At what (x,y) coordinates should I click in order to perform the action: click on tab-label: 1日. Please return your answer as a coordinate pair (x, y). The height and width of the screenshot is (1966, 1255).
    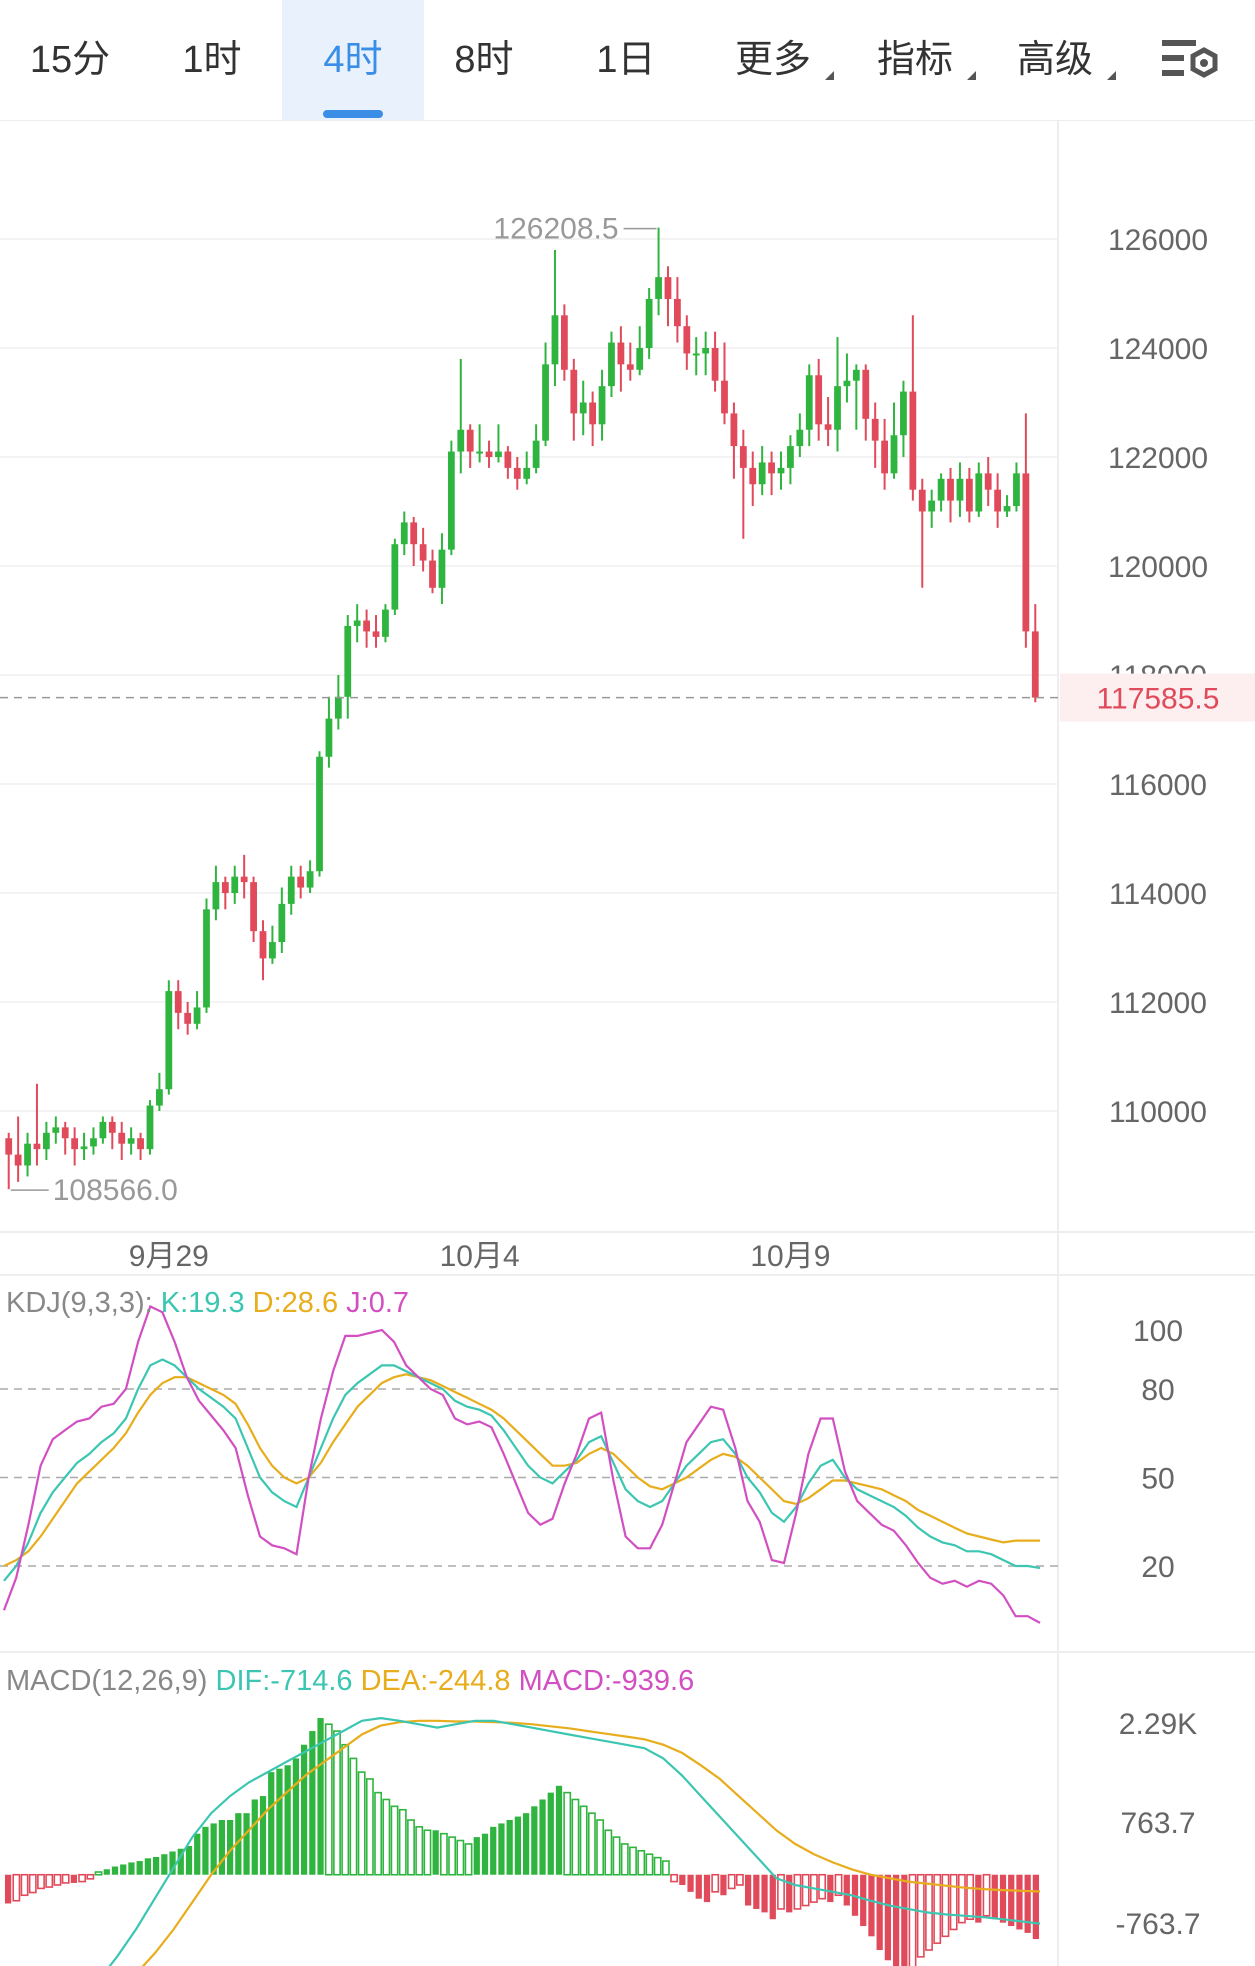
    Looking at the image, I should click on (626, 60).